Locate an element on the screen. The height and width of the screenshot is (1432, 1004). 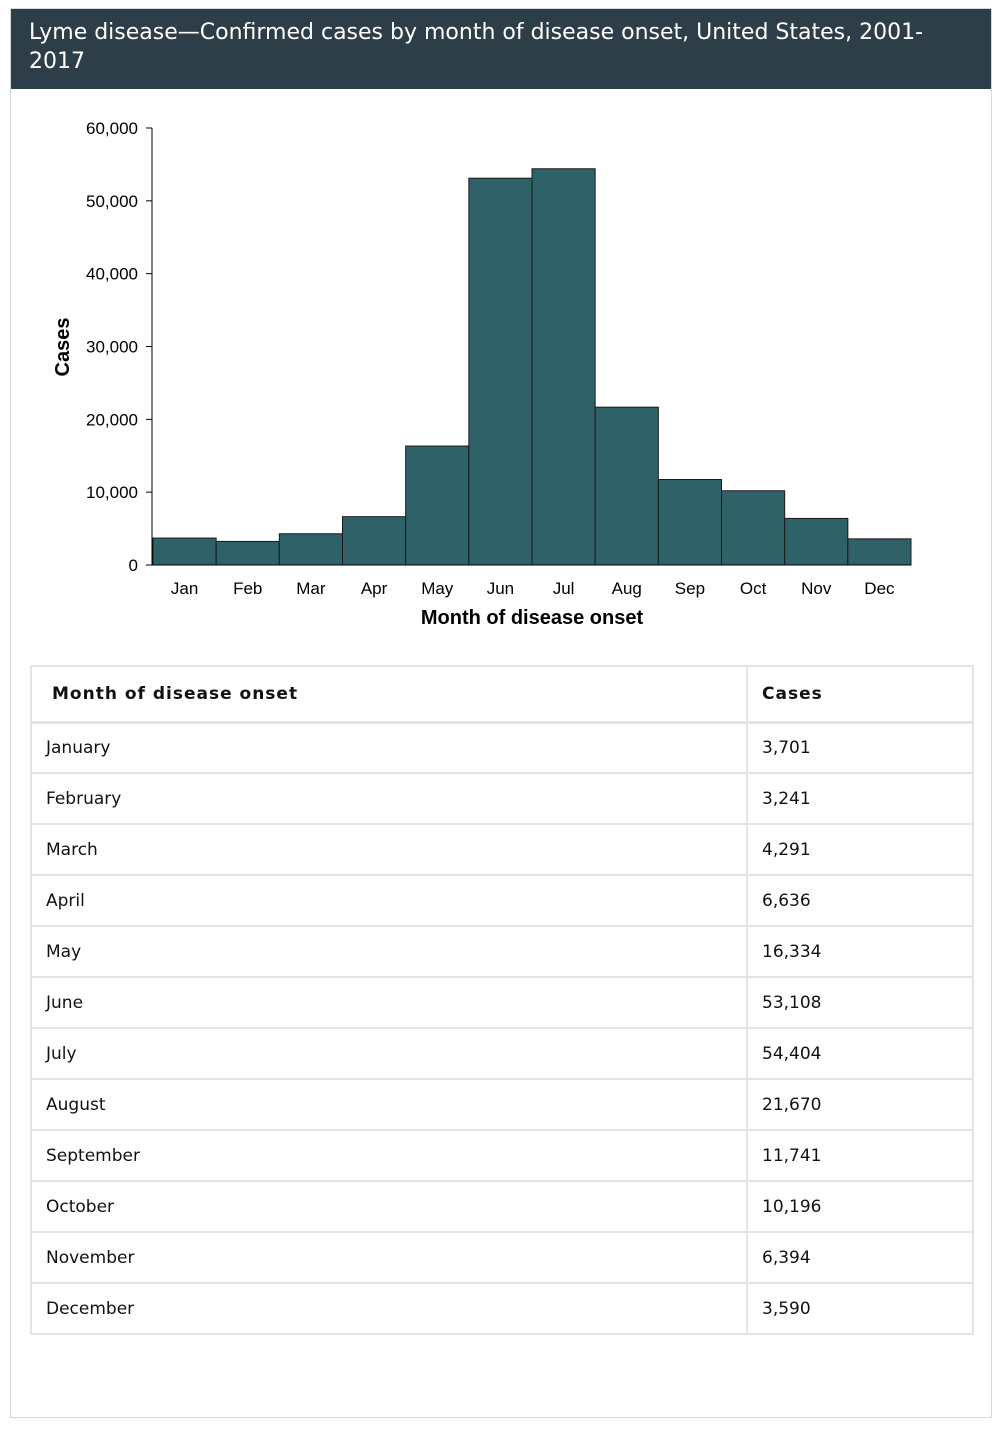
bar-nov is located at coordinates (816, 541).